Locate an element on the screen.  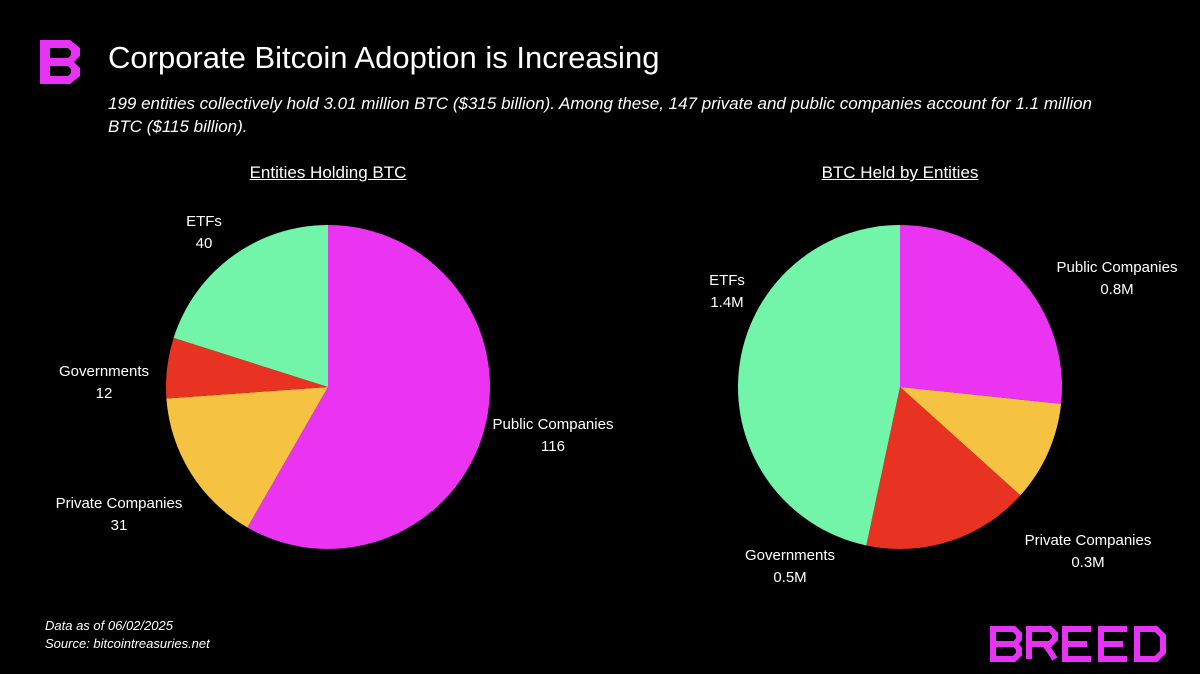
page-title: Corporate Bitcoin Adoption is Increasing is located at coordinates (384, 57).